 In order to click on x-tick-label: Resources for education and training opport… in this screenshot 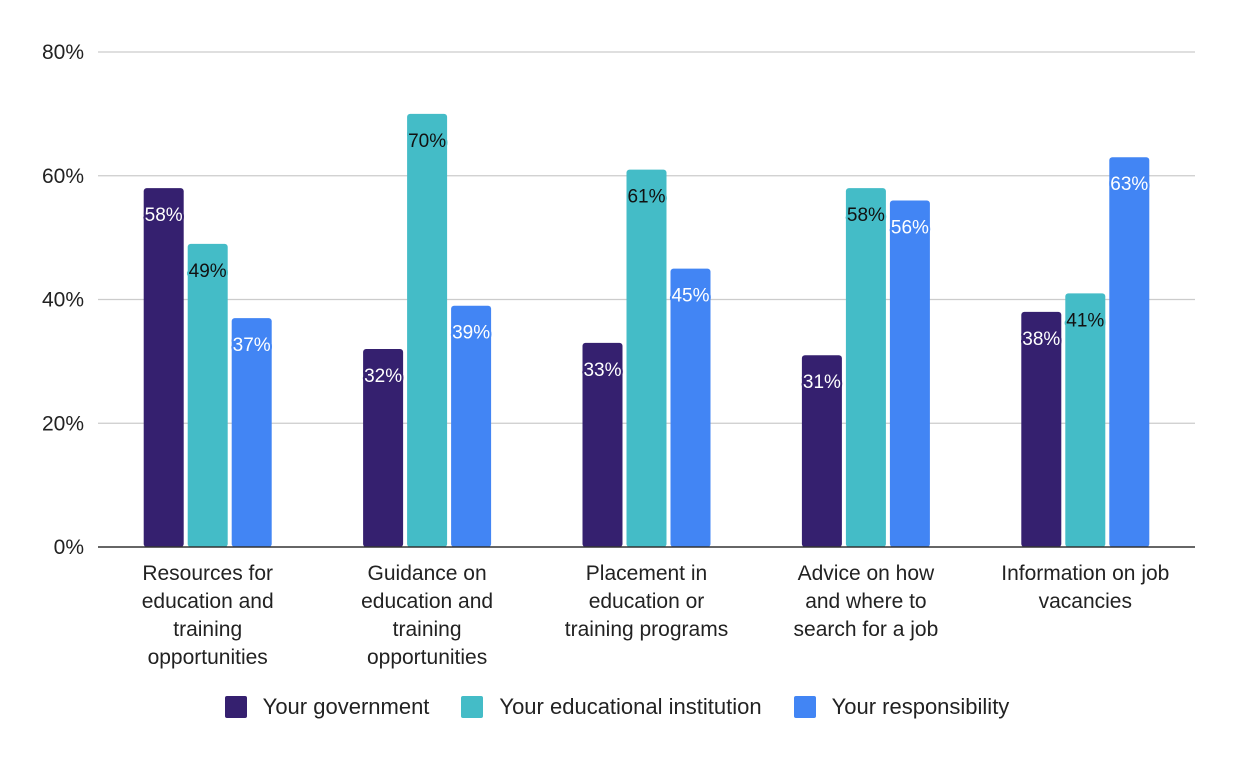, I will do `click(208, 615)`.